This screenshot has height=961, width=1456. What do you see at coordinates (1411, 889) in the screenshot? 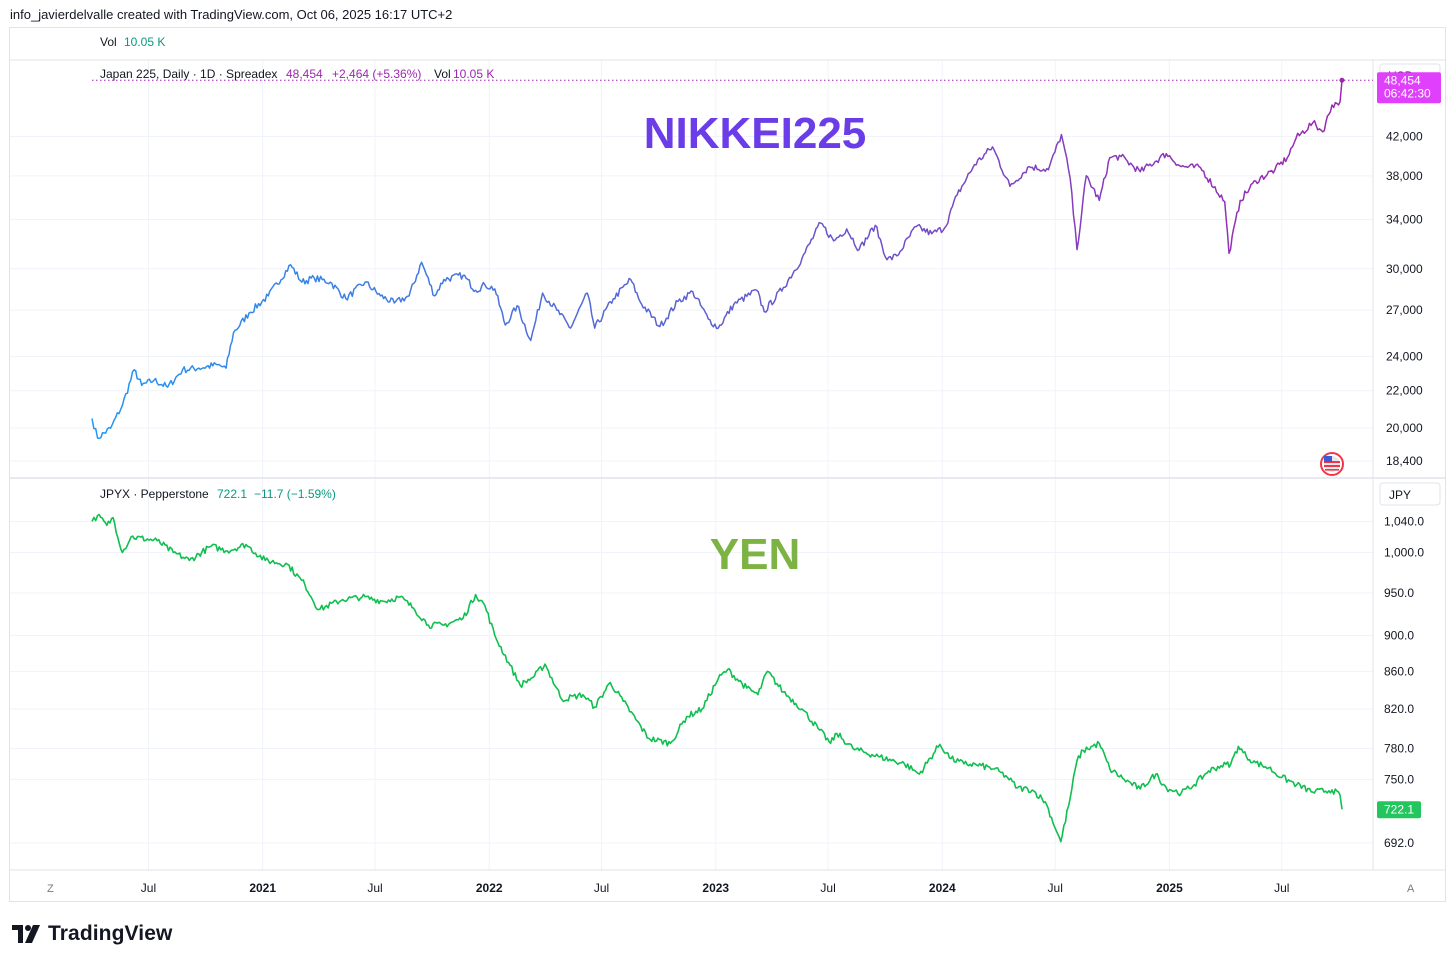
I see `auto-scale-button: A` at bounding box center [1411, 889].